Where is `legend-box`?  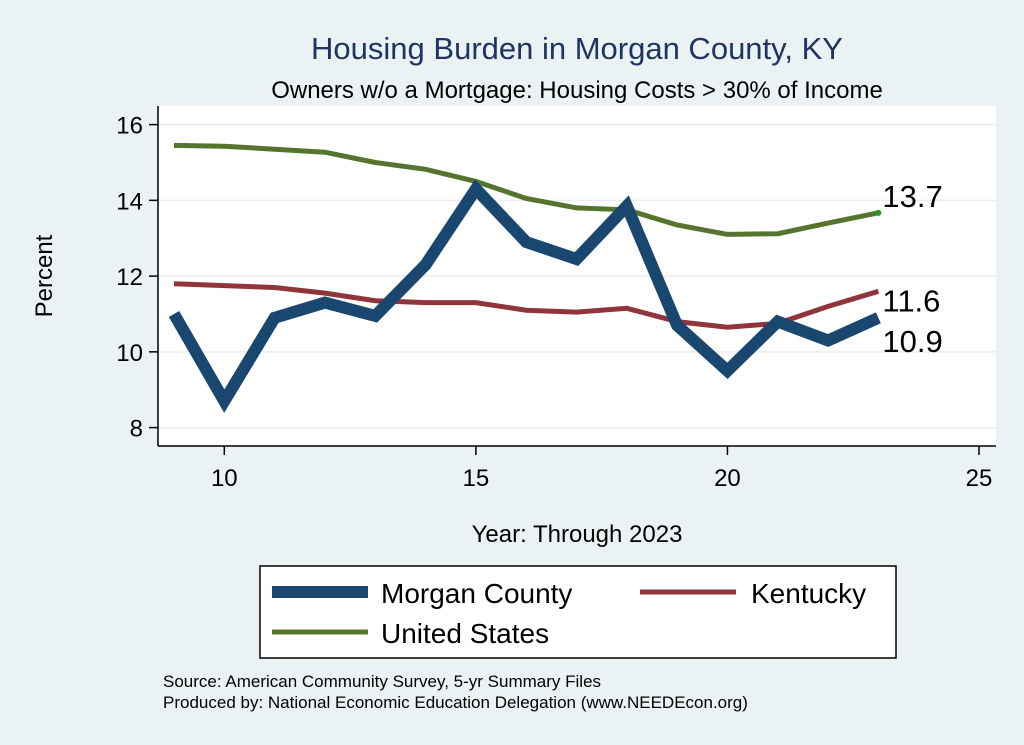
legend-box is located at coordinates (578, 612).